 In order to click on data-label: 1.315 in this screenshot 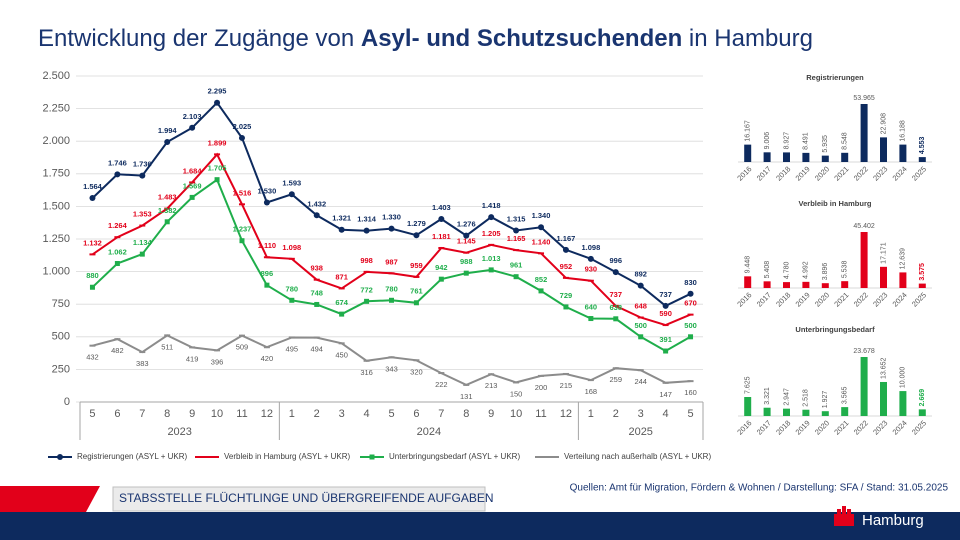, I will do `click(516, 219)`.